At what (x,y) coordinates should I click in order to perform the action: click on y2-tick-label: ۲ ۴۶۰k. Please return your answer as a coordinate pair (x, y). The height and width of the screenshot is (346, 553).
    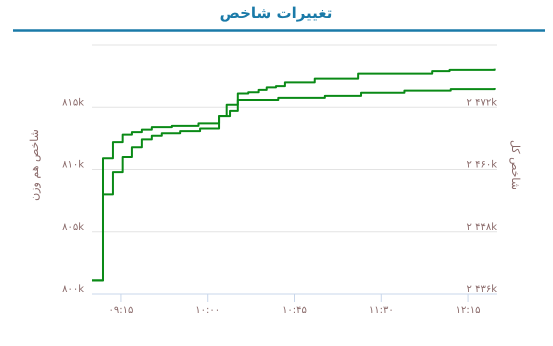
    Looking at the image, I should click on (482, 165).